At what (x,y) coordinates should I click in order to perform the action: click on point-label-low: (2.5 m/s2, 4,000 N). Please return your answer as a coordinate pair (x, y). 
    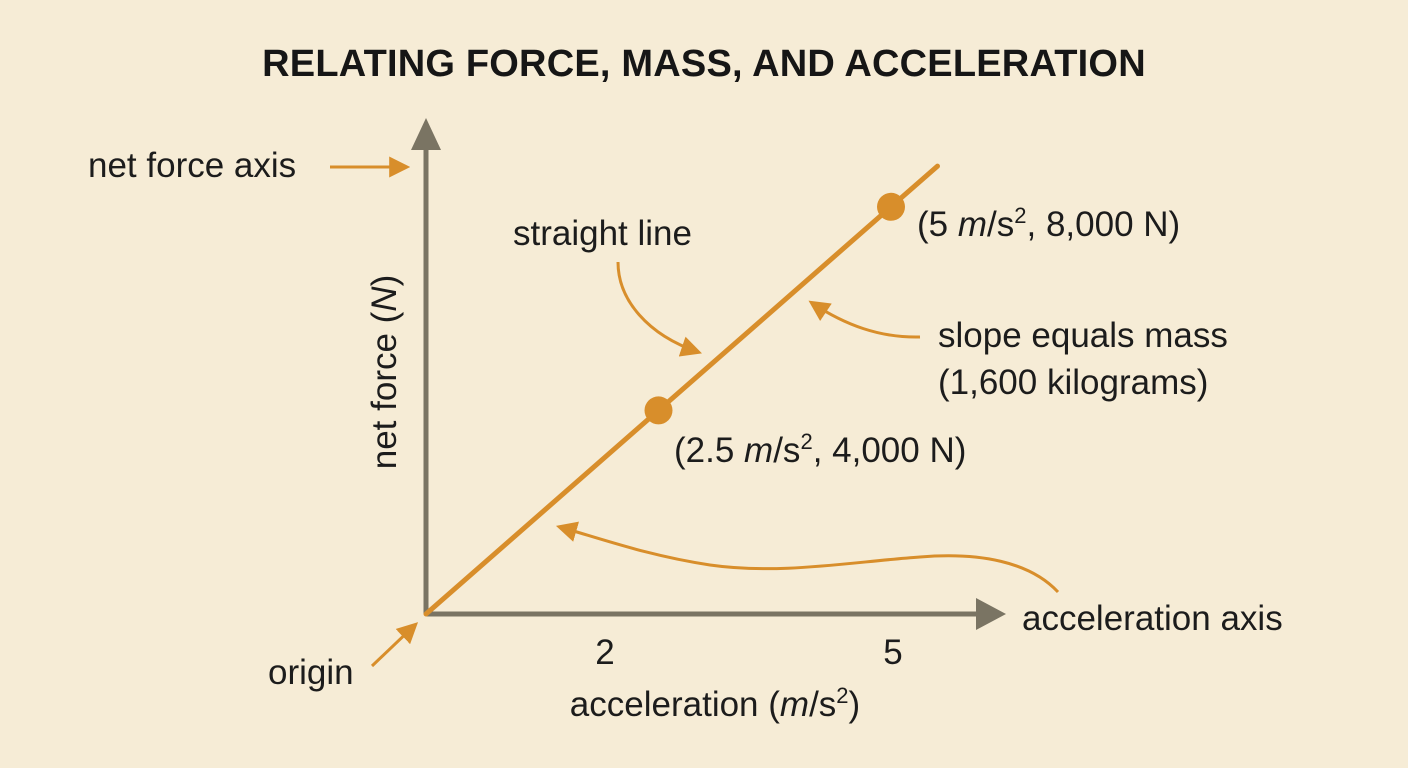
    Looking at the image, I should click on (820, 449).